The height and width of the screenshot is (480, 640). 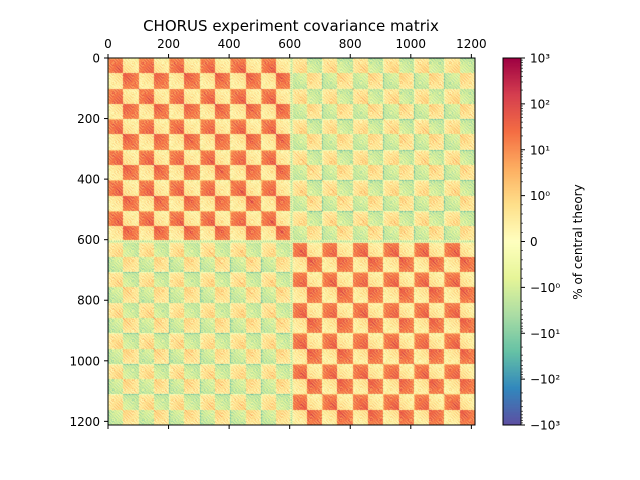 I want to click on x-axis-top: 0 200 400 600 800 1000 1200, so click(x=295, y=47).